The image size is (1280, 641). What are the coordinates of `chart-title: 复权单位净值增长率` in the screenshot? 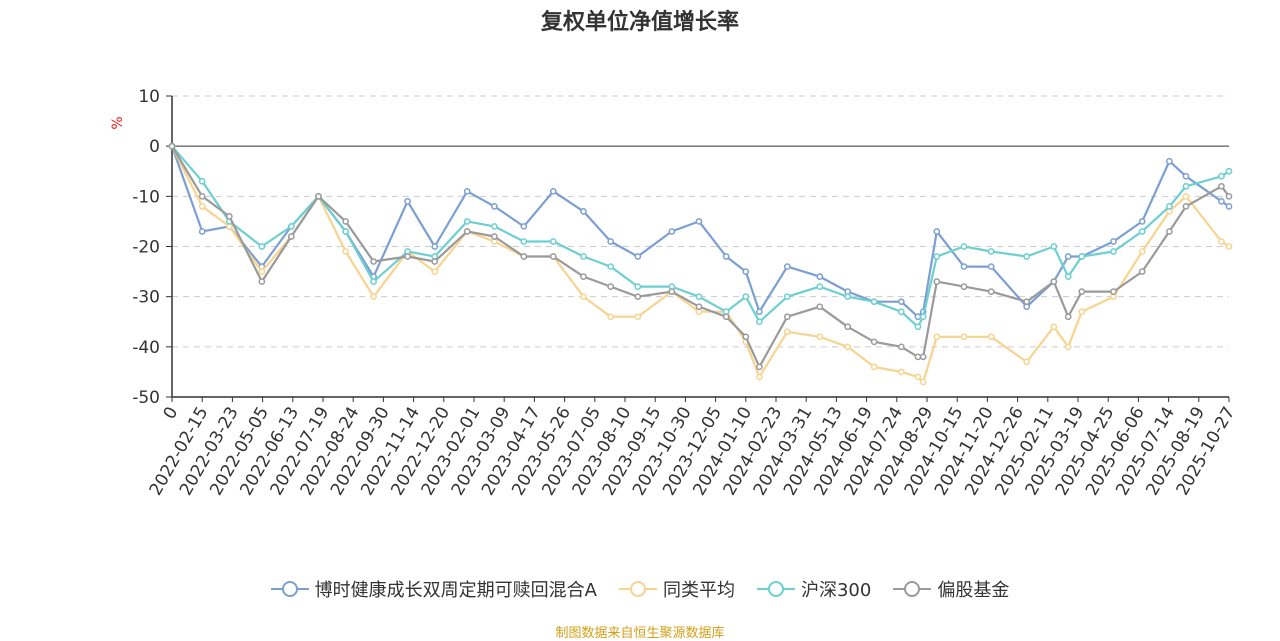 It's located at (639, 22).